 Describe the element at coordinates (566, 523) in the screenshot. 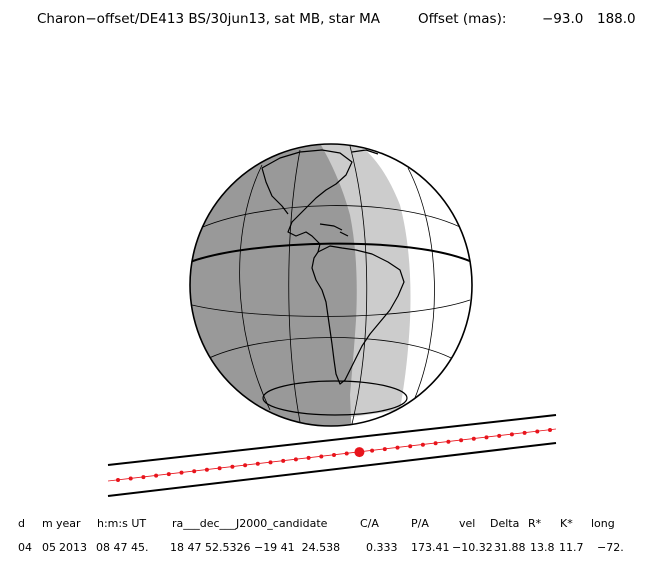

I see `col-kstar: K*` at that location.